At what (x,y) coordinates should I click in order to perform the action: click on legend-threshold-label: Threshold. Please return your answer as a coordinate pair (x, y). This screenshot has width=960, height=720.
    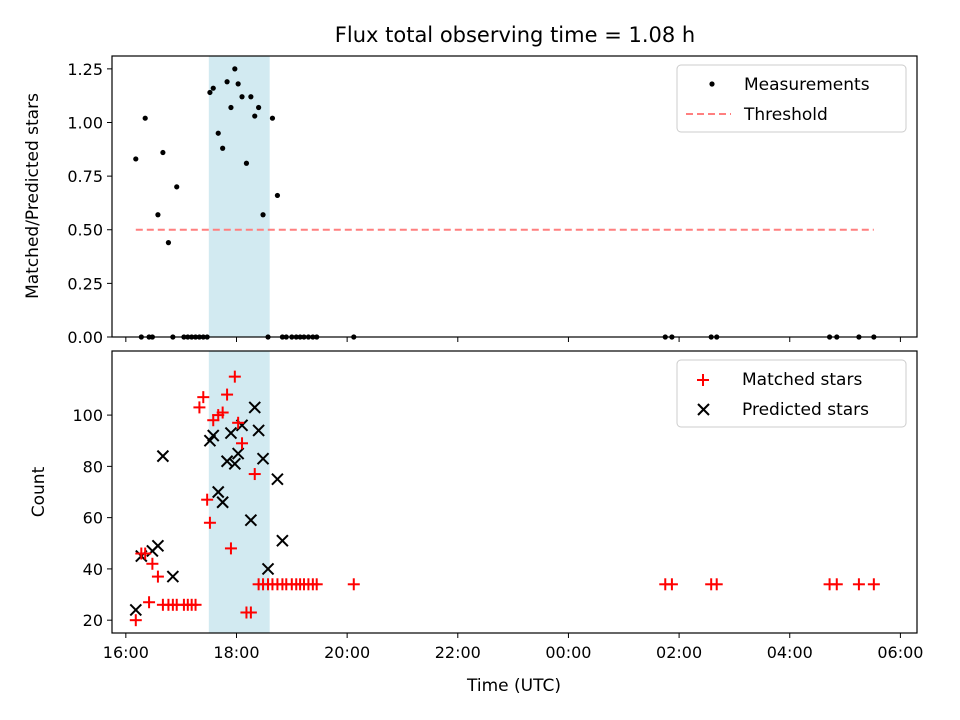
    Looking at the image, I should click on (785, 115).